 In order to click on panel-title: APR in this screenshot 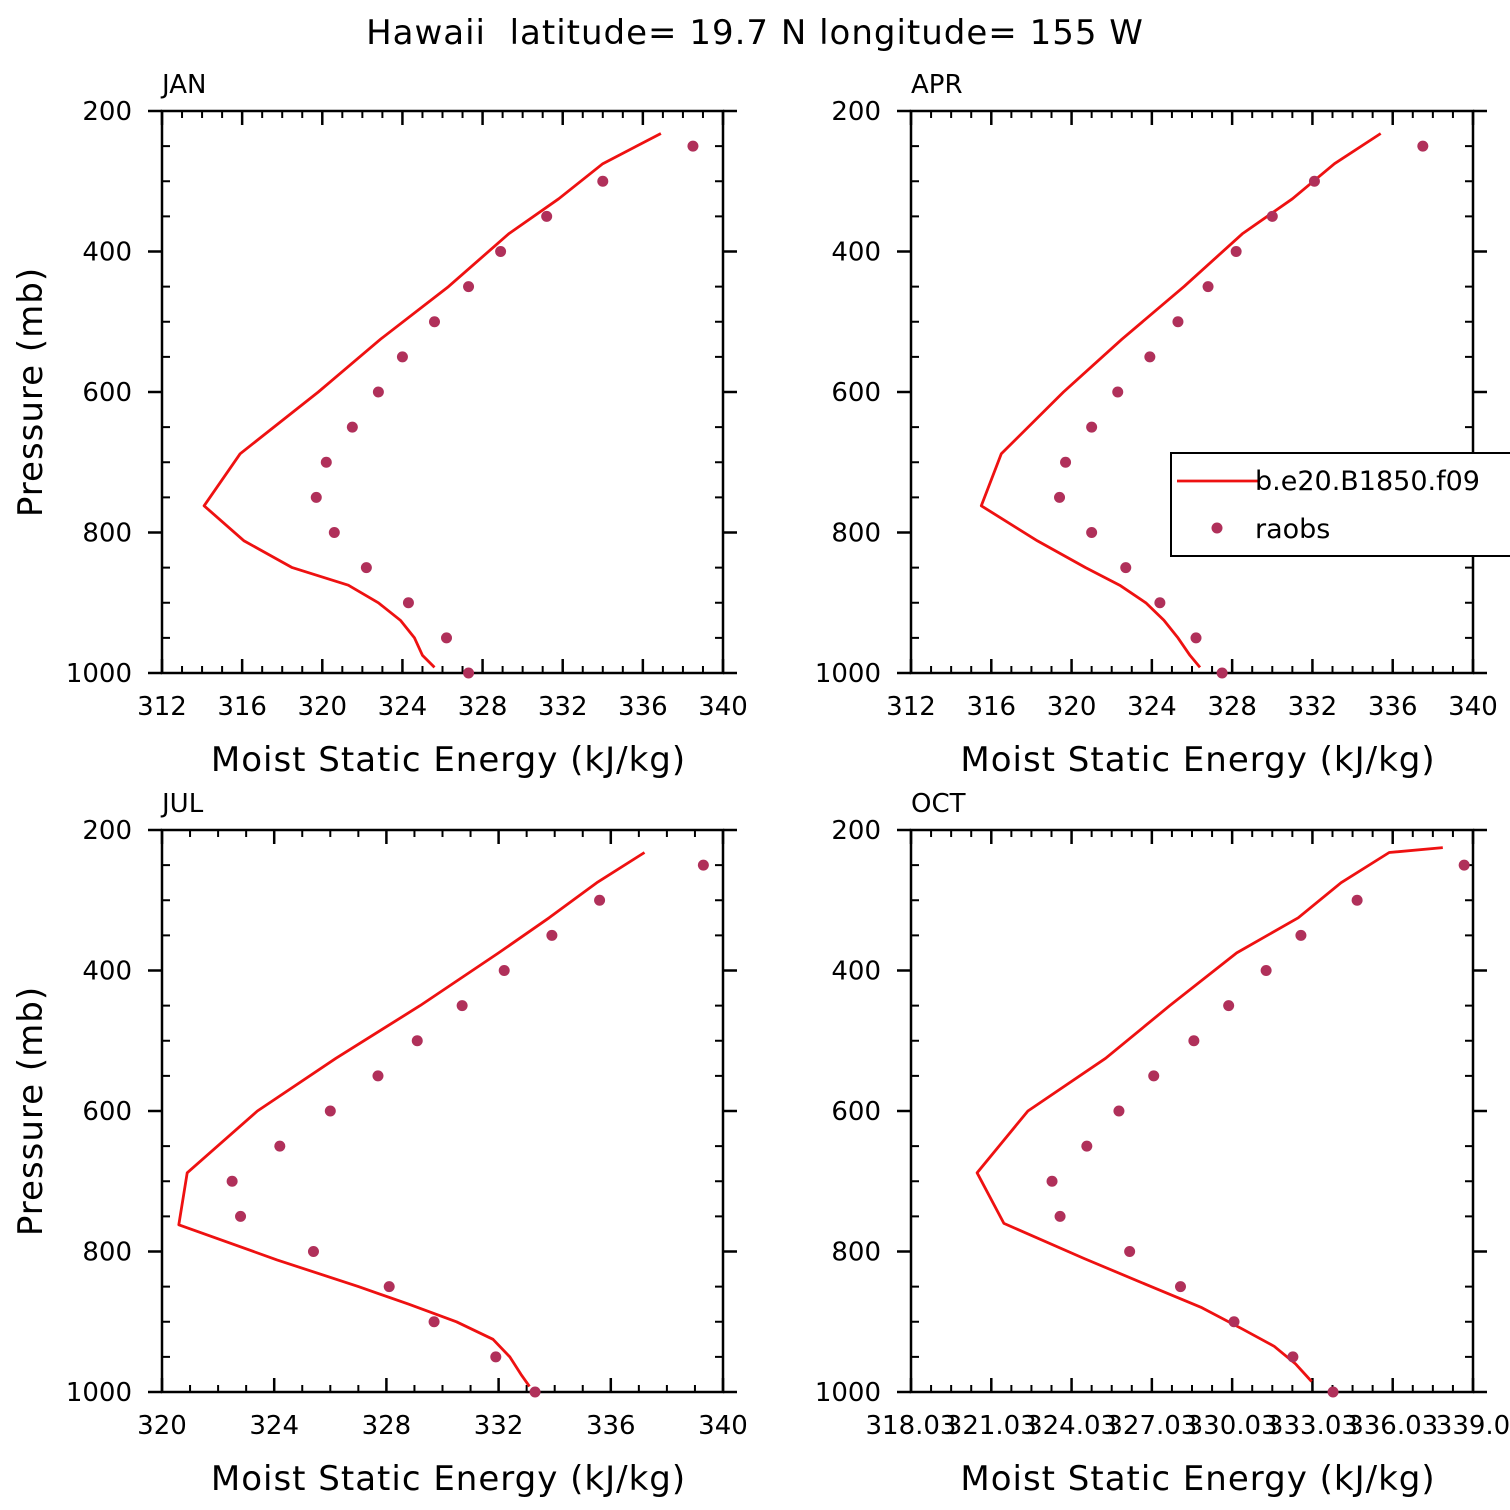, I will do `click(937, 85)`.